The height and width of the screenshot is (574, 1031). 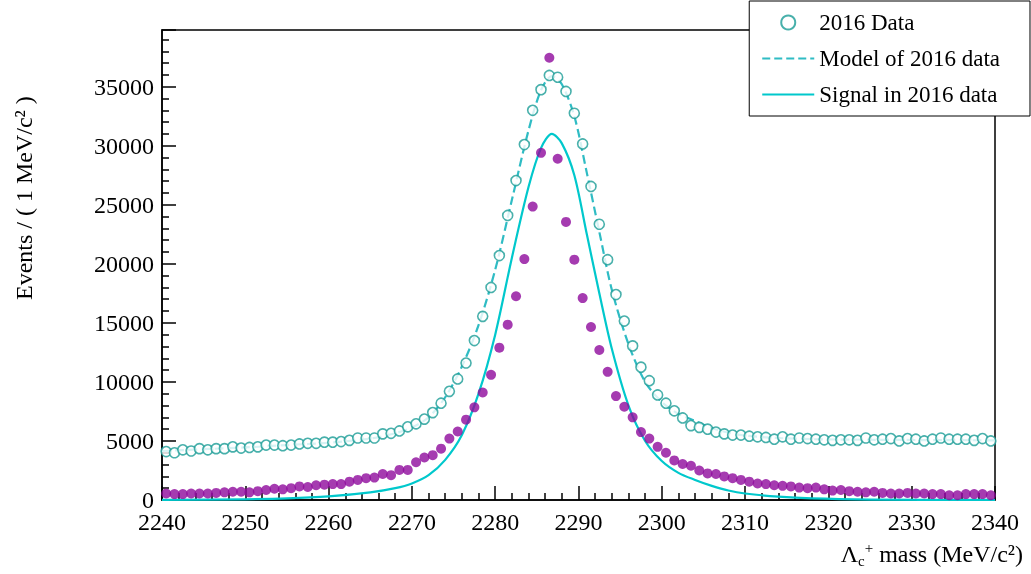 What do you see at coordinates (124, 86) in the screenshot?
I see `y-tick-label: 35000` at bounding box center [124, 86].